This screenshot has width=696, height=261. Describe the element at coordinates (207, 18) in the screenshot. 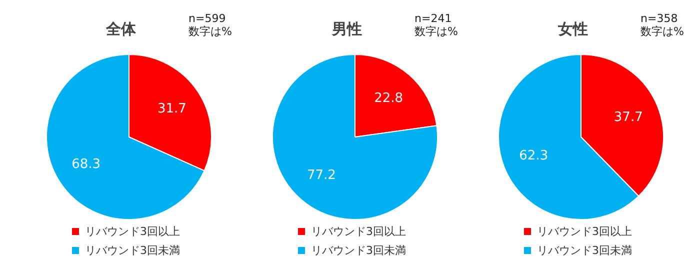

I see `text: n=599` at that location.